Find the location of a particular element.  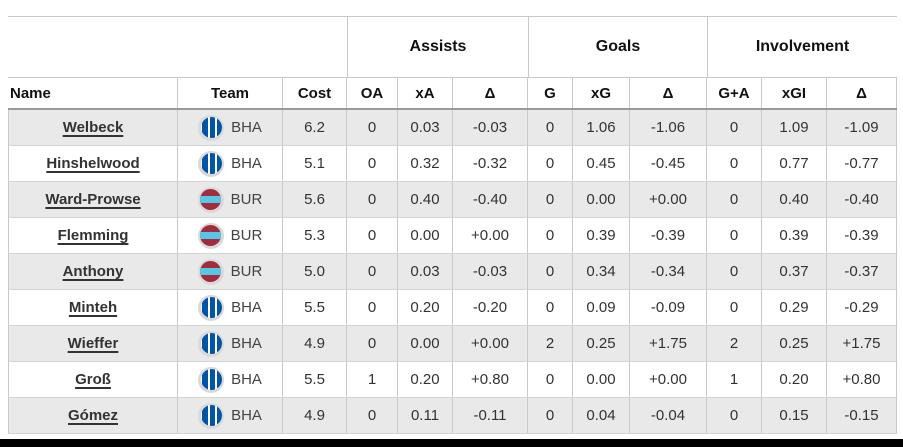

assists-delta-cell: +0.80 is located at coordinates (490, 379).